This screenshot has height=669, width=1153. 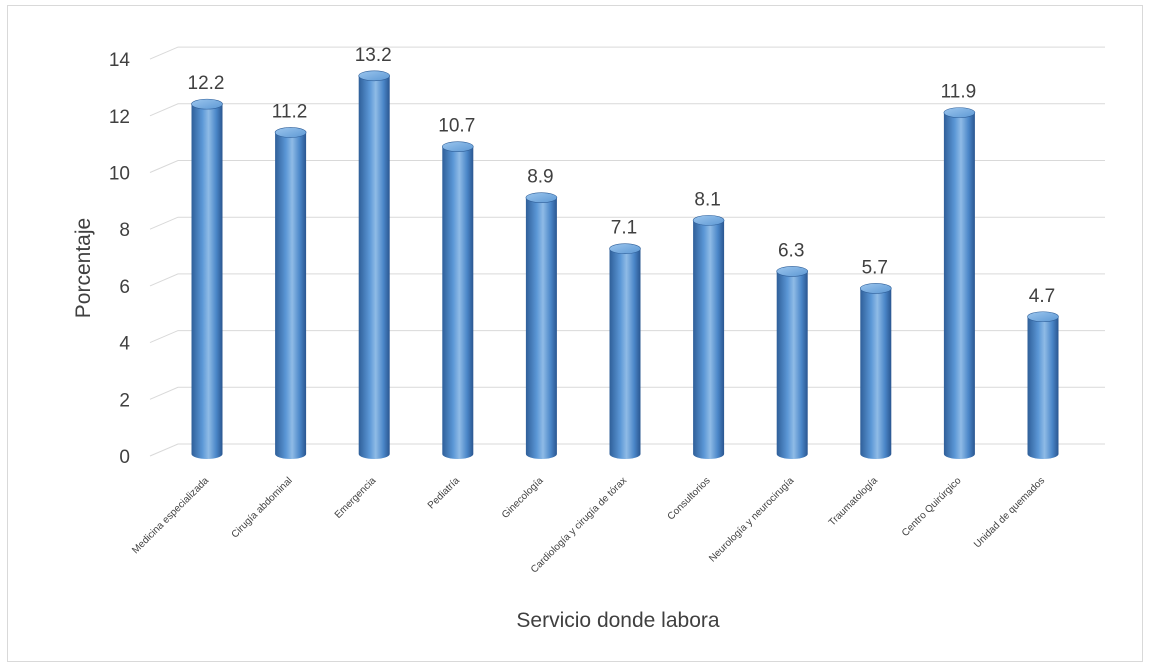 I want to click on y-tick-label: 8, so click(x=124, y=230).